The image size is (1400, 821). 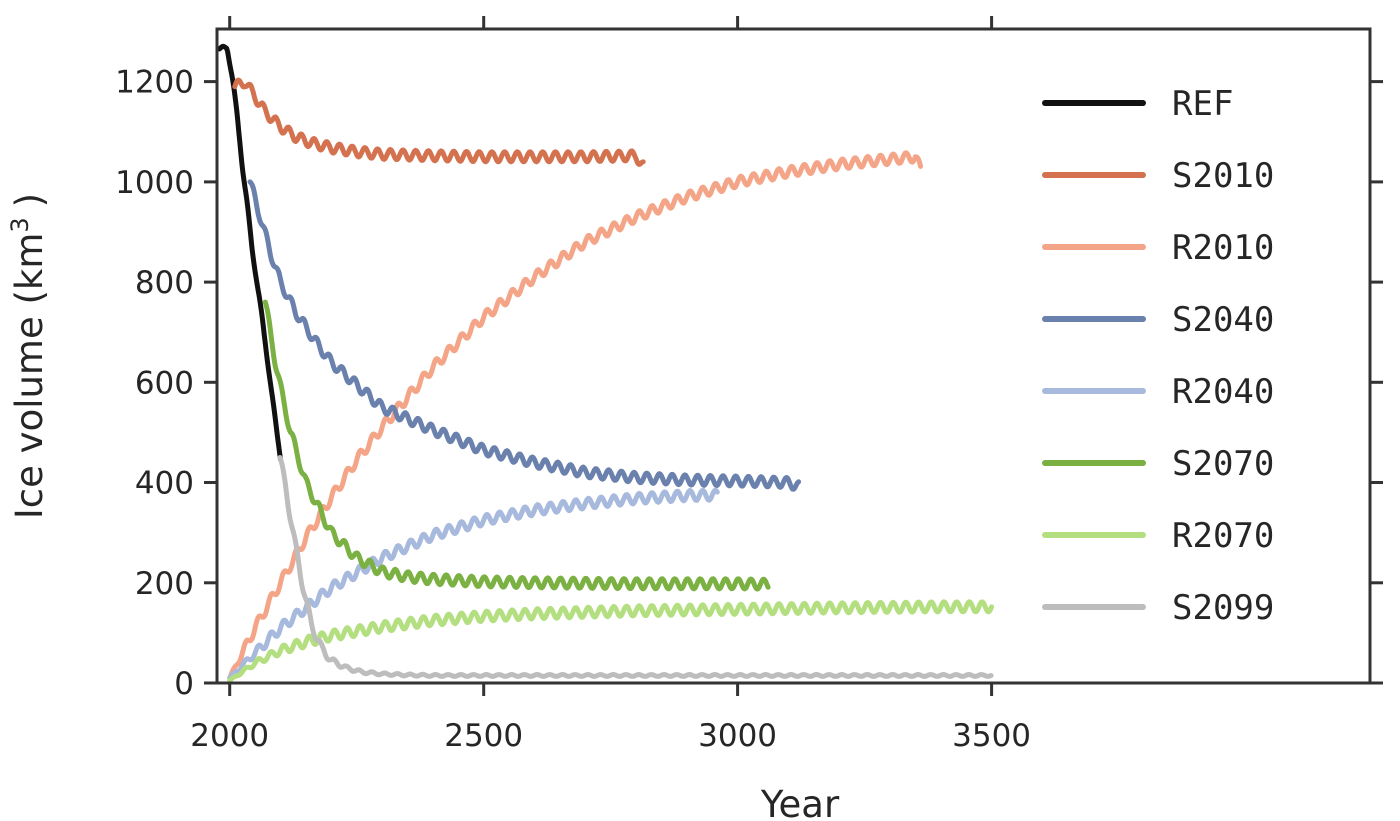 I want to click on y-axis-label-close: ), so click(x=29, y=200).